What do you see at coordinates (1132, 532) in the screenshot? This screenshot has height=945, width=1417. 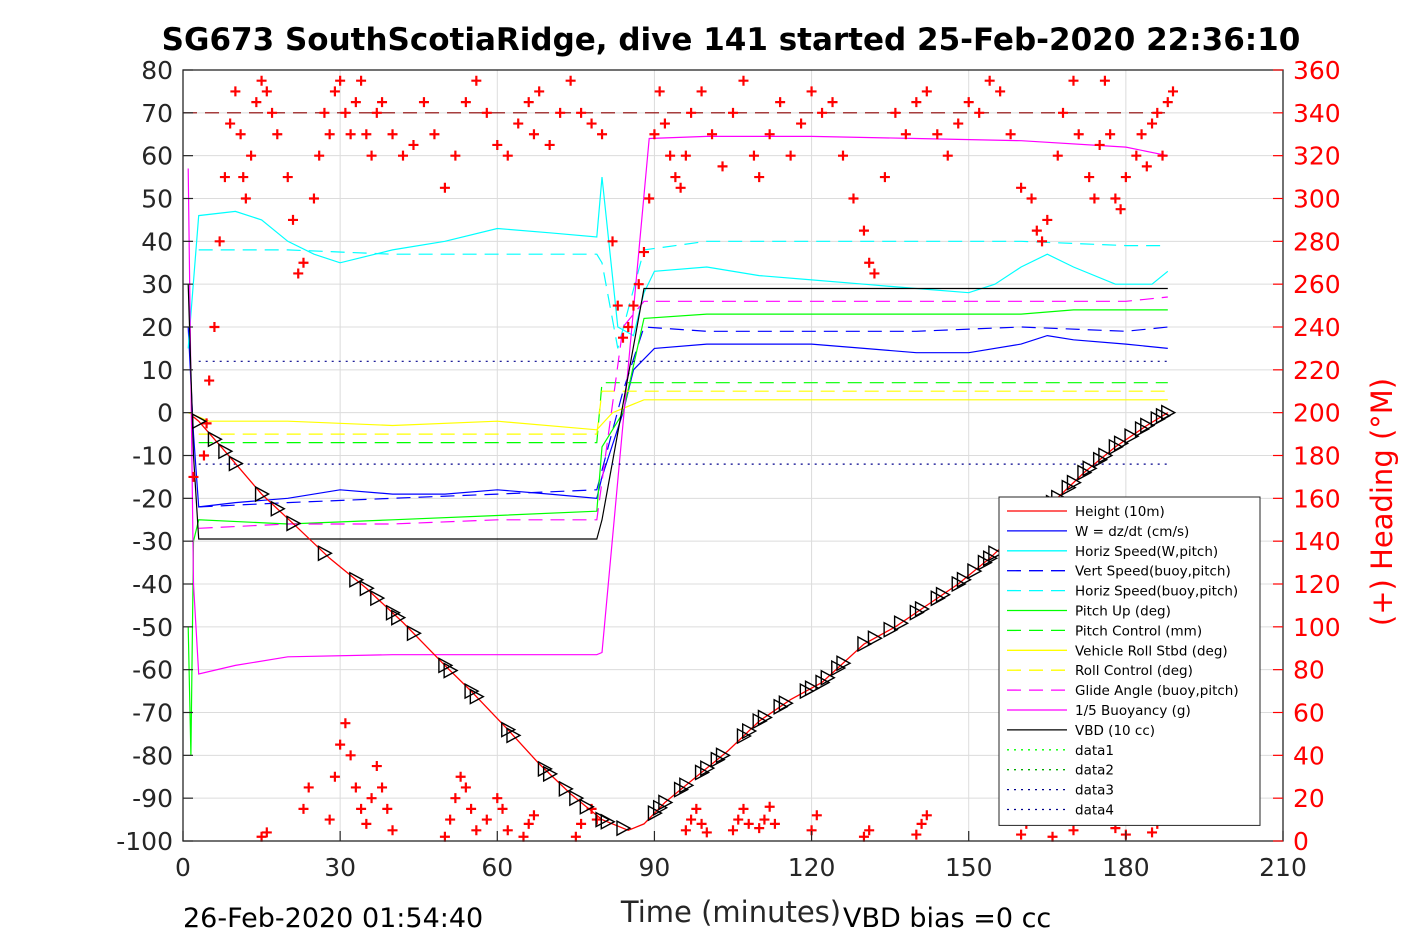 I see `legend-item: W = dz/dt (cm/s)` at bounding box center [1132, 532].